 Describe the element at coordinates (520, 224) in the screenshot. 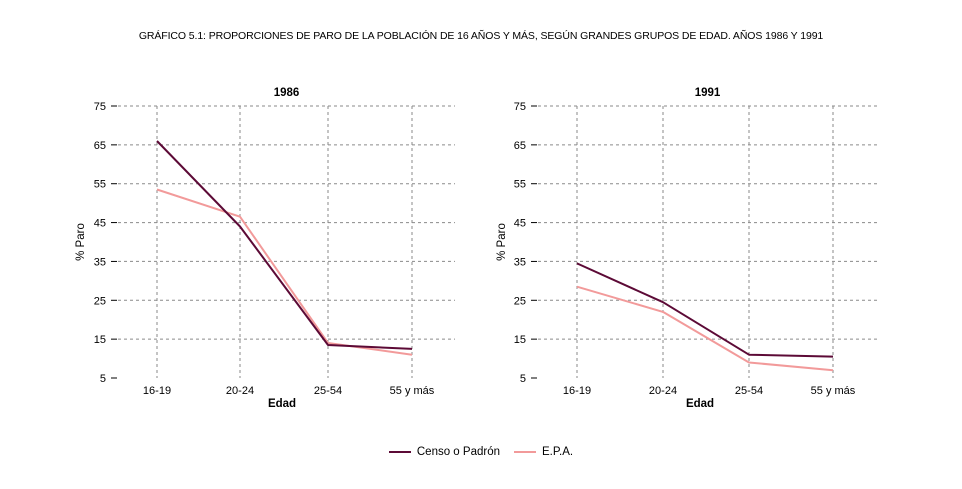

I see `p2-ytick-label-45: 45` at that location.